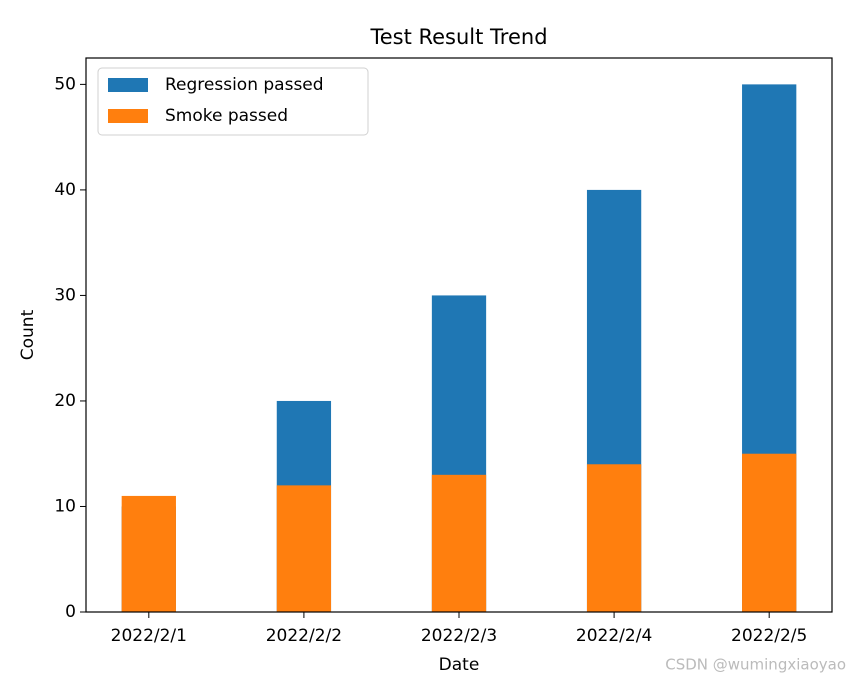 The image size is (860, 684). What do you see at coordinates (233, 101) in the screenshot?
I see `legend-box` at bounding box center [233, 101].